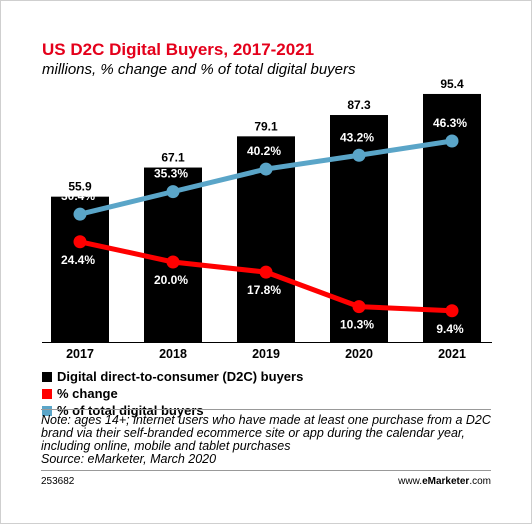  Describe the element at coordinates (450, 123) in the screenshot. I see `share-value-label: 46.3%` at that location.